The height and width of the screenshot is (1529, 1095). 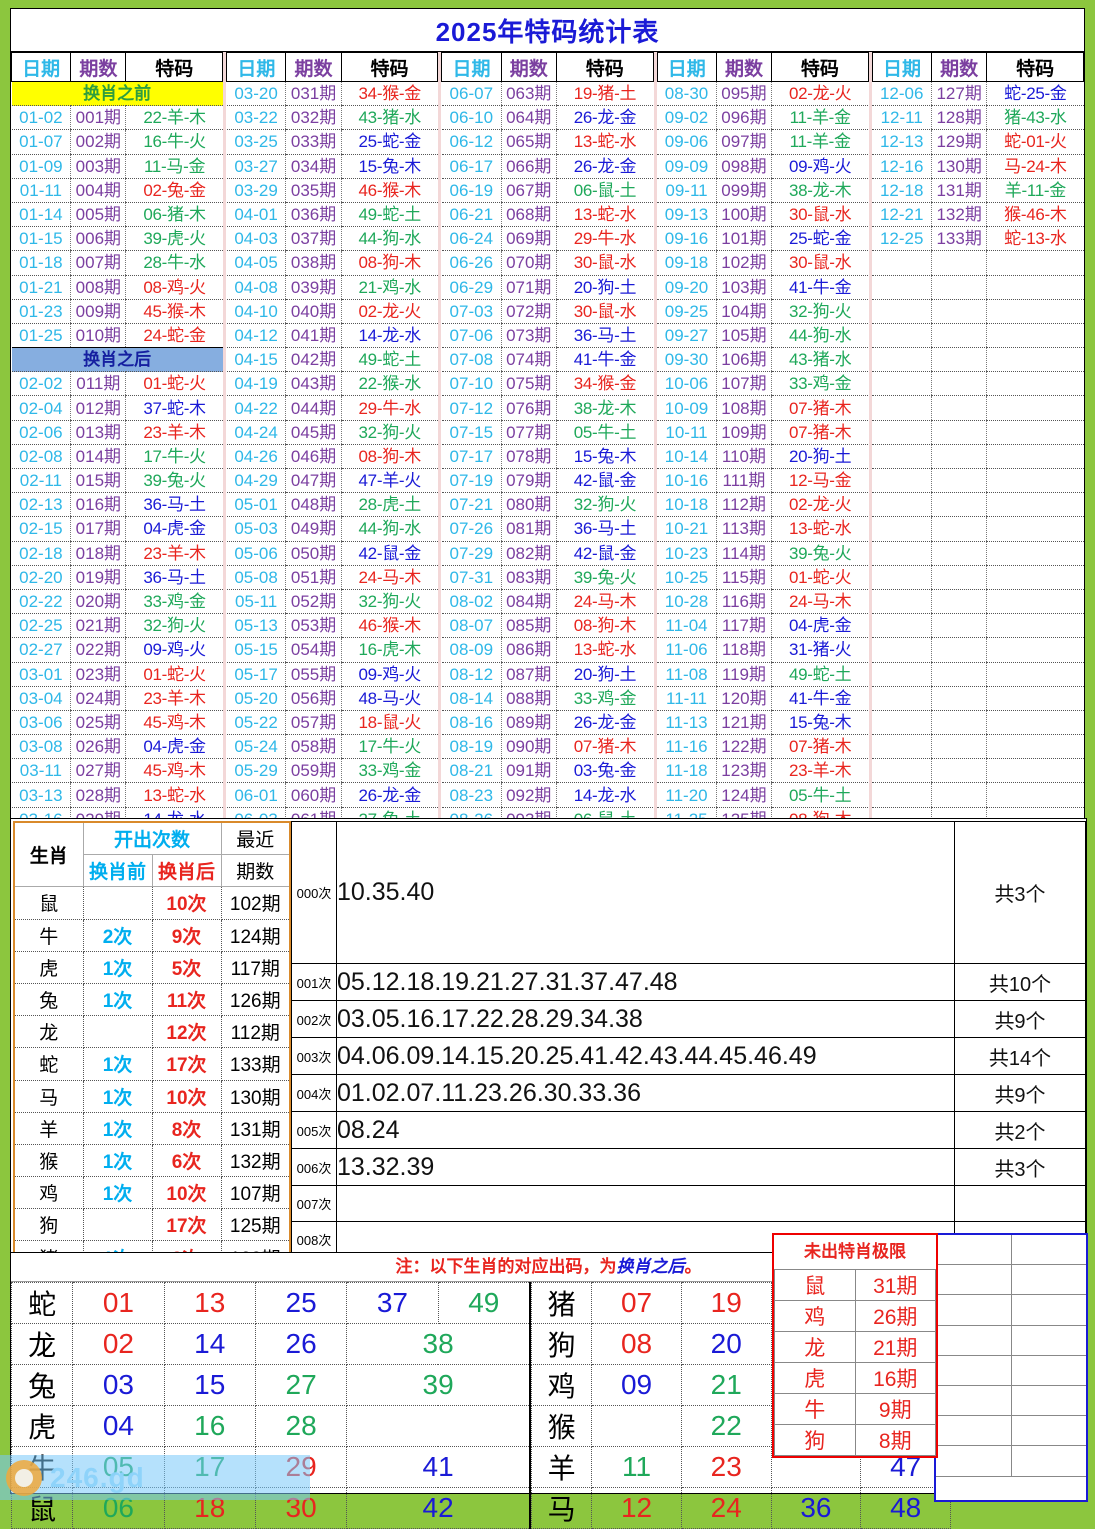 What do you see at coordinates (255, 1225) in the screenshot?
I see `cell-recent: 125期` at bounding box center [255, 1225].